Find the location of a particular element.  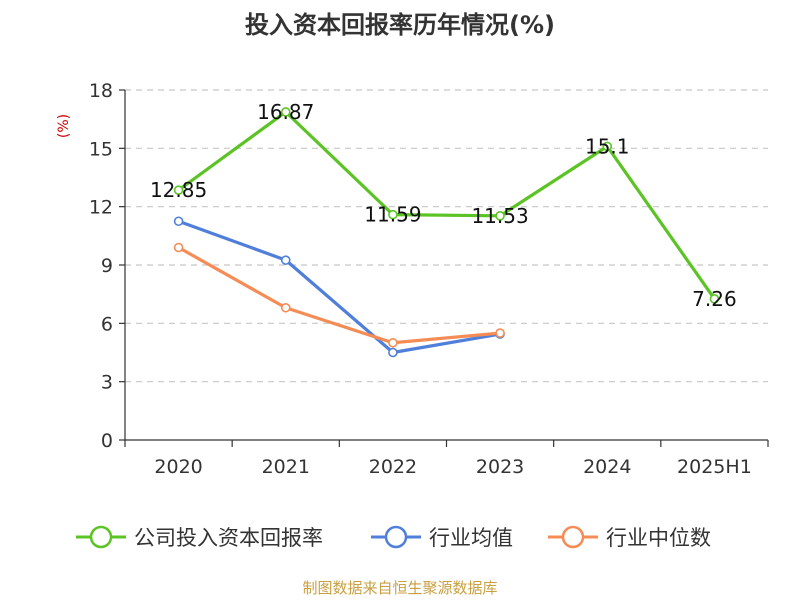

y-tick-label: 6 is located at coordinates (107, 324).